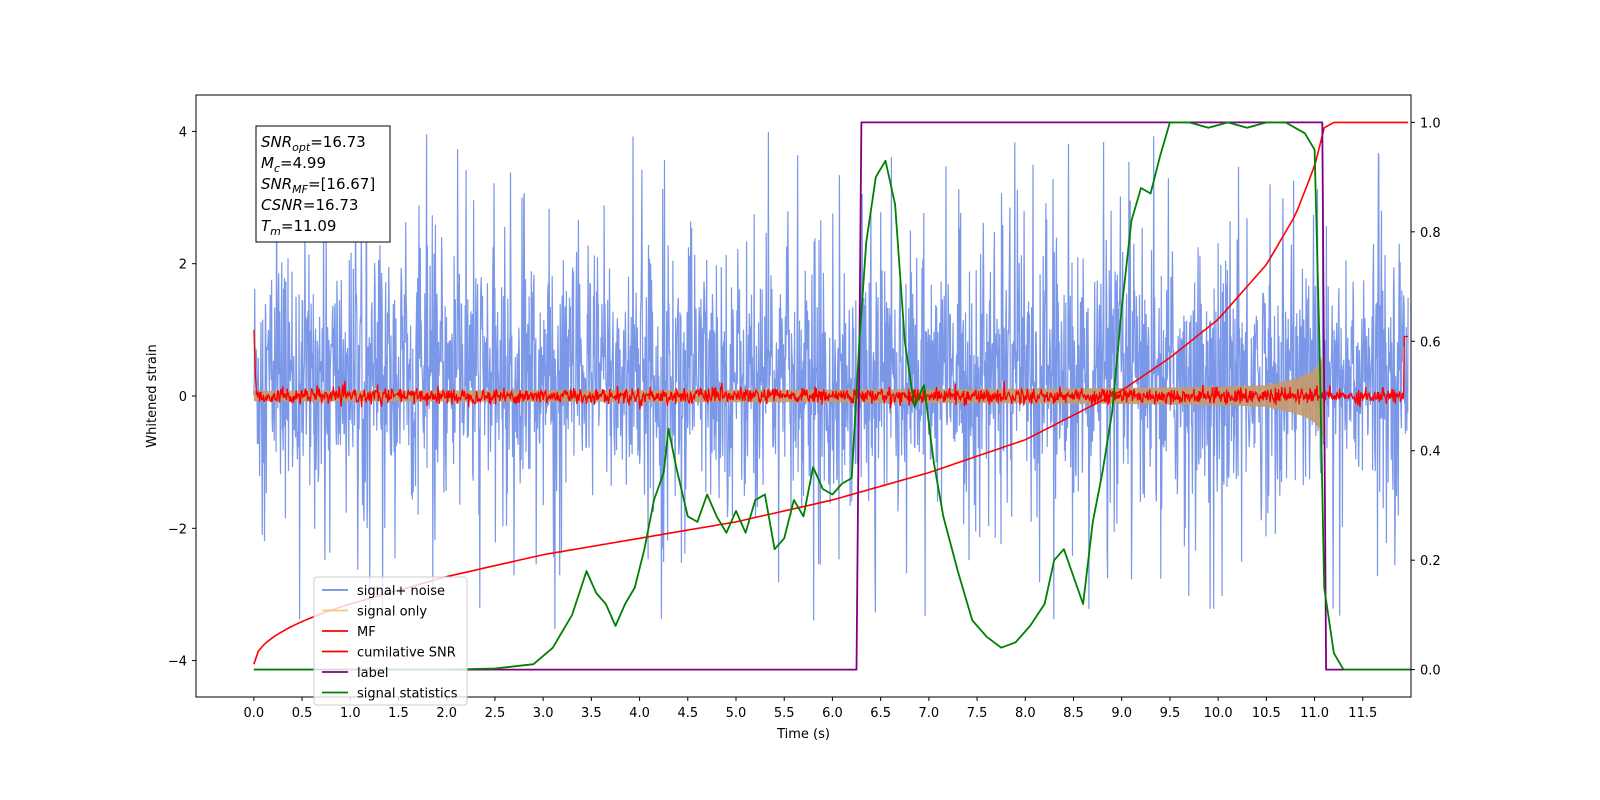 The image size is (1600, 800). What do you see at coordinates (406, 653) in the screenshot?
I see `legend-entry: cumilative SNR` at bounding box center [406, 653].